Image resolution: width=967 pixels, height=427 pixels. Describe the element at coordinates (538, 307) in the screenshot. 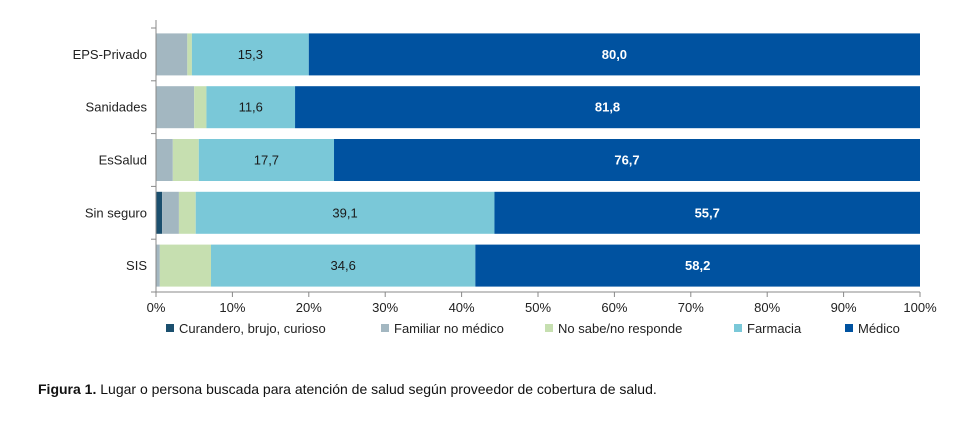

I see `x-tick-label: 50%` at that location.